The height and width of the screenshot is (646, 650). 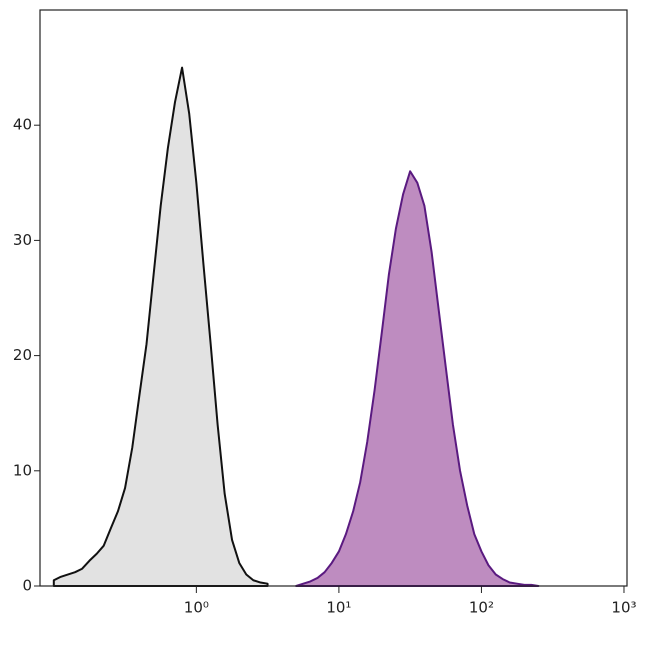 What do you see at coordinates (22, 240) in the screenshot?
I see `y-tick-label: 30` at bounding box center [22, 240].